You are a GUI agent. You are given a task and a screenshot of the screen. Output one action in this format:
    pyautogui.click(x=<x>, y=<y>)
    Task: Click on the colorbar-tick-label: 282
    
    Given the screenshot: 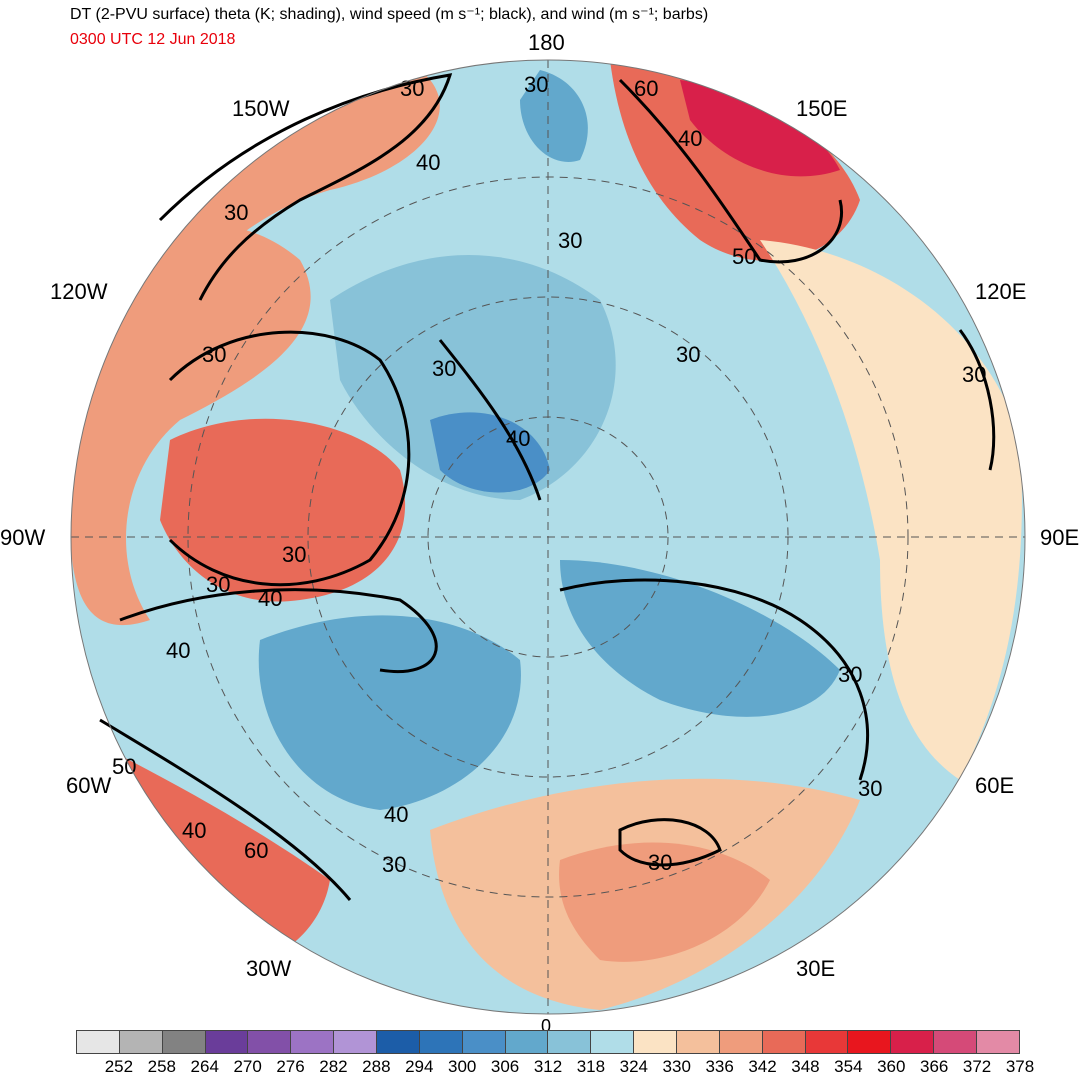 What is the action you would take?
    pyautogui.click(x=333, y=1066)
    